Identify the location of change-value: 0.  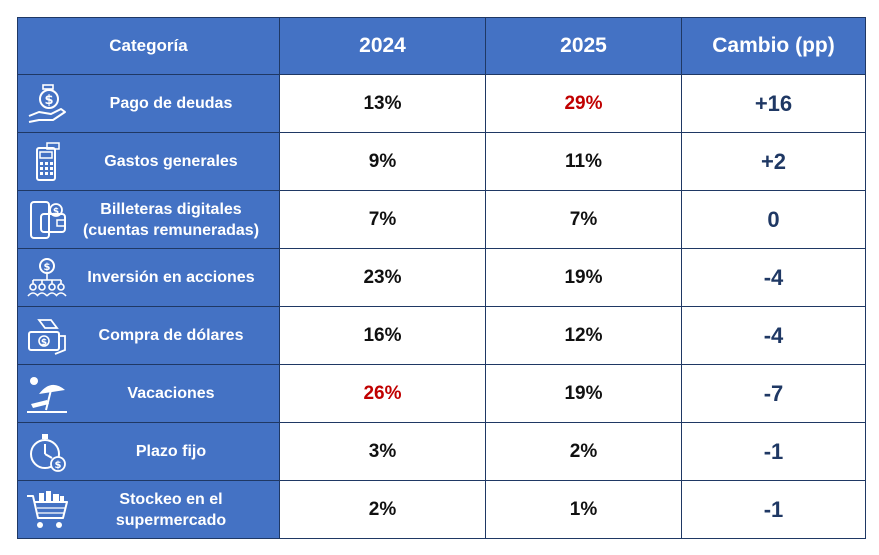
(773, 219).